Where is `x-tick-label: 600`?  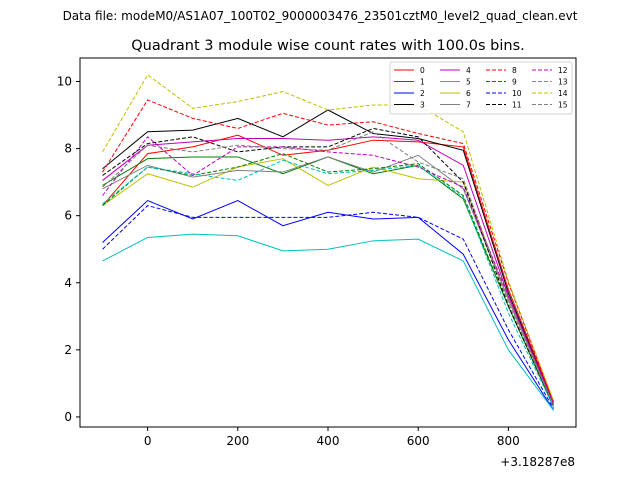 x-tick-label: 600 is located at coordinates (418, 441).